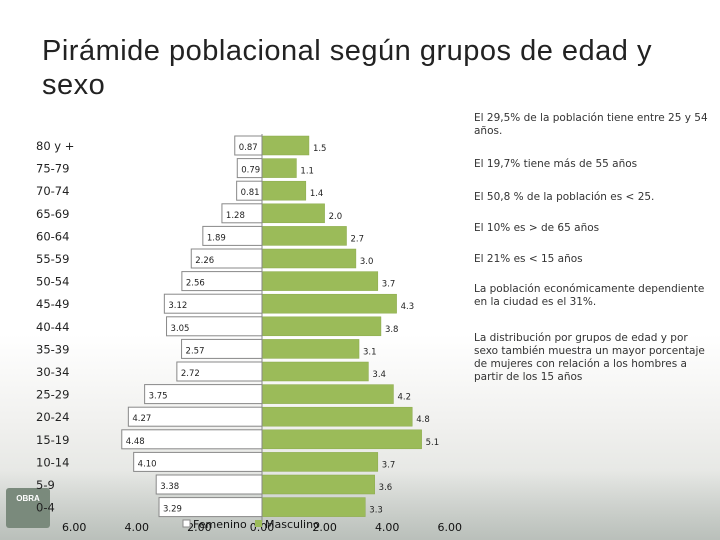 The width and height of the screenshot is (720, 540). I want to click on masculino-value-label: 1.5, so click(320, 149).